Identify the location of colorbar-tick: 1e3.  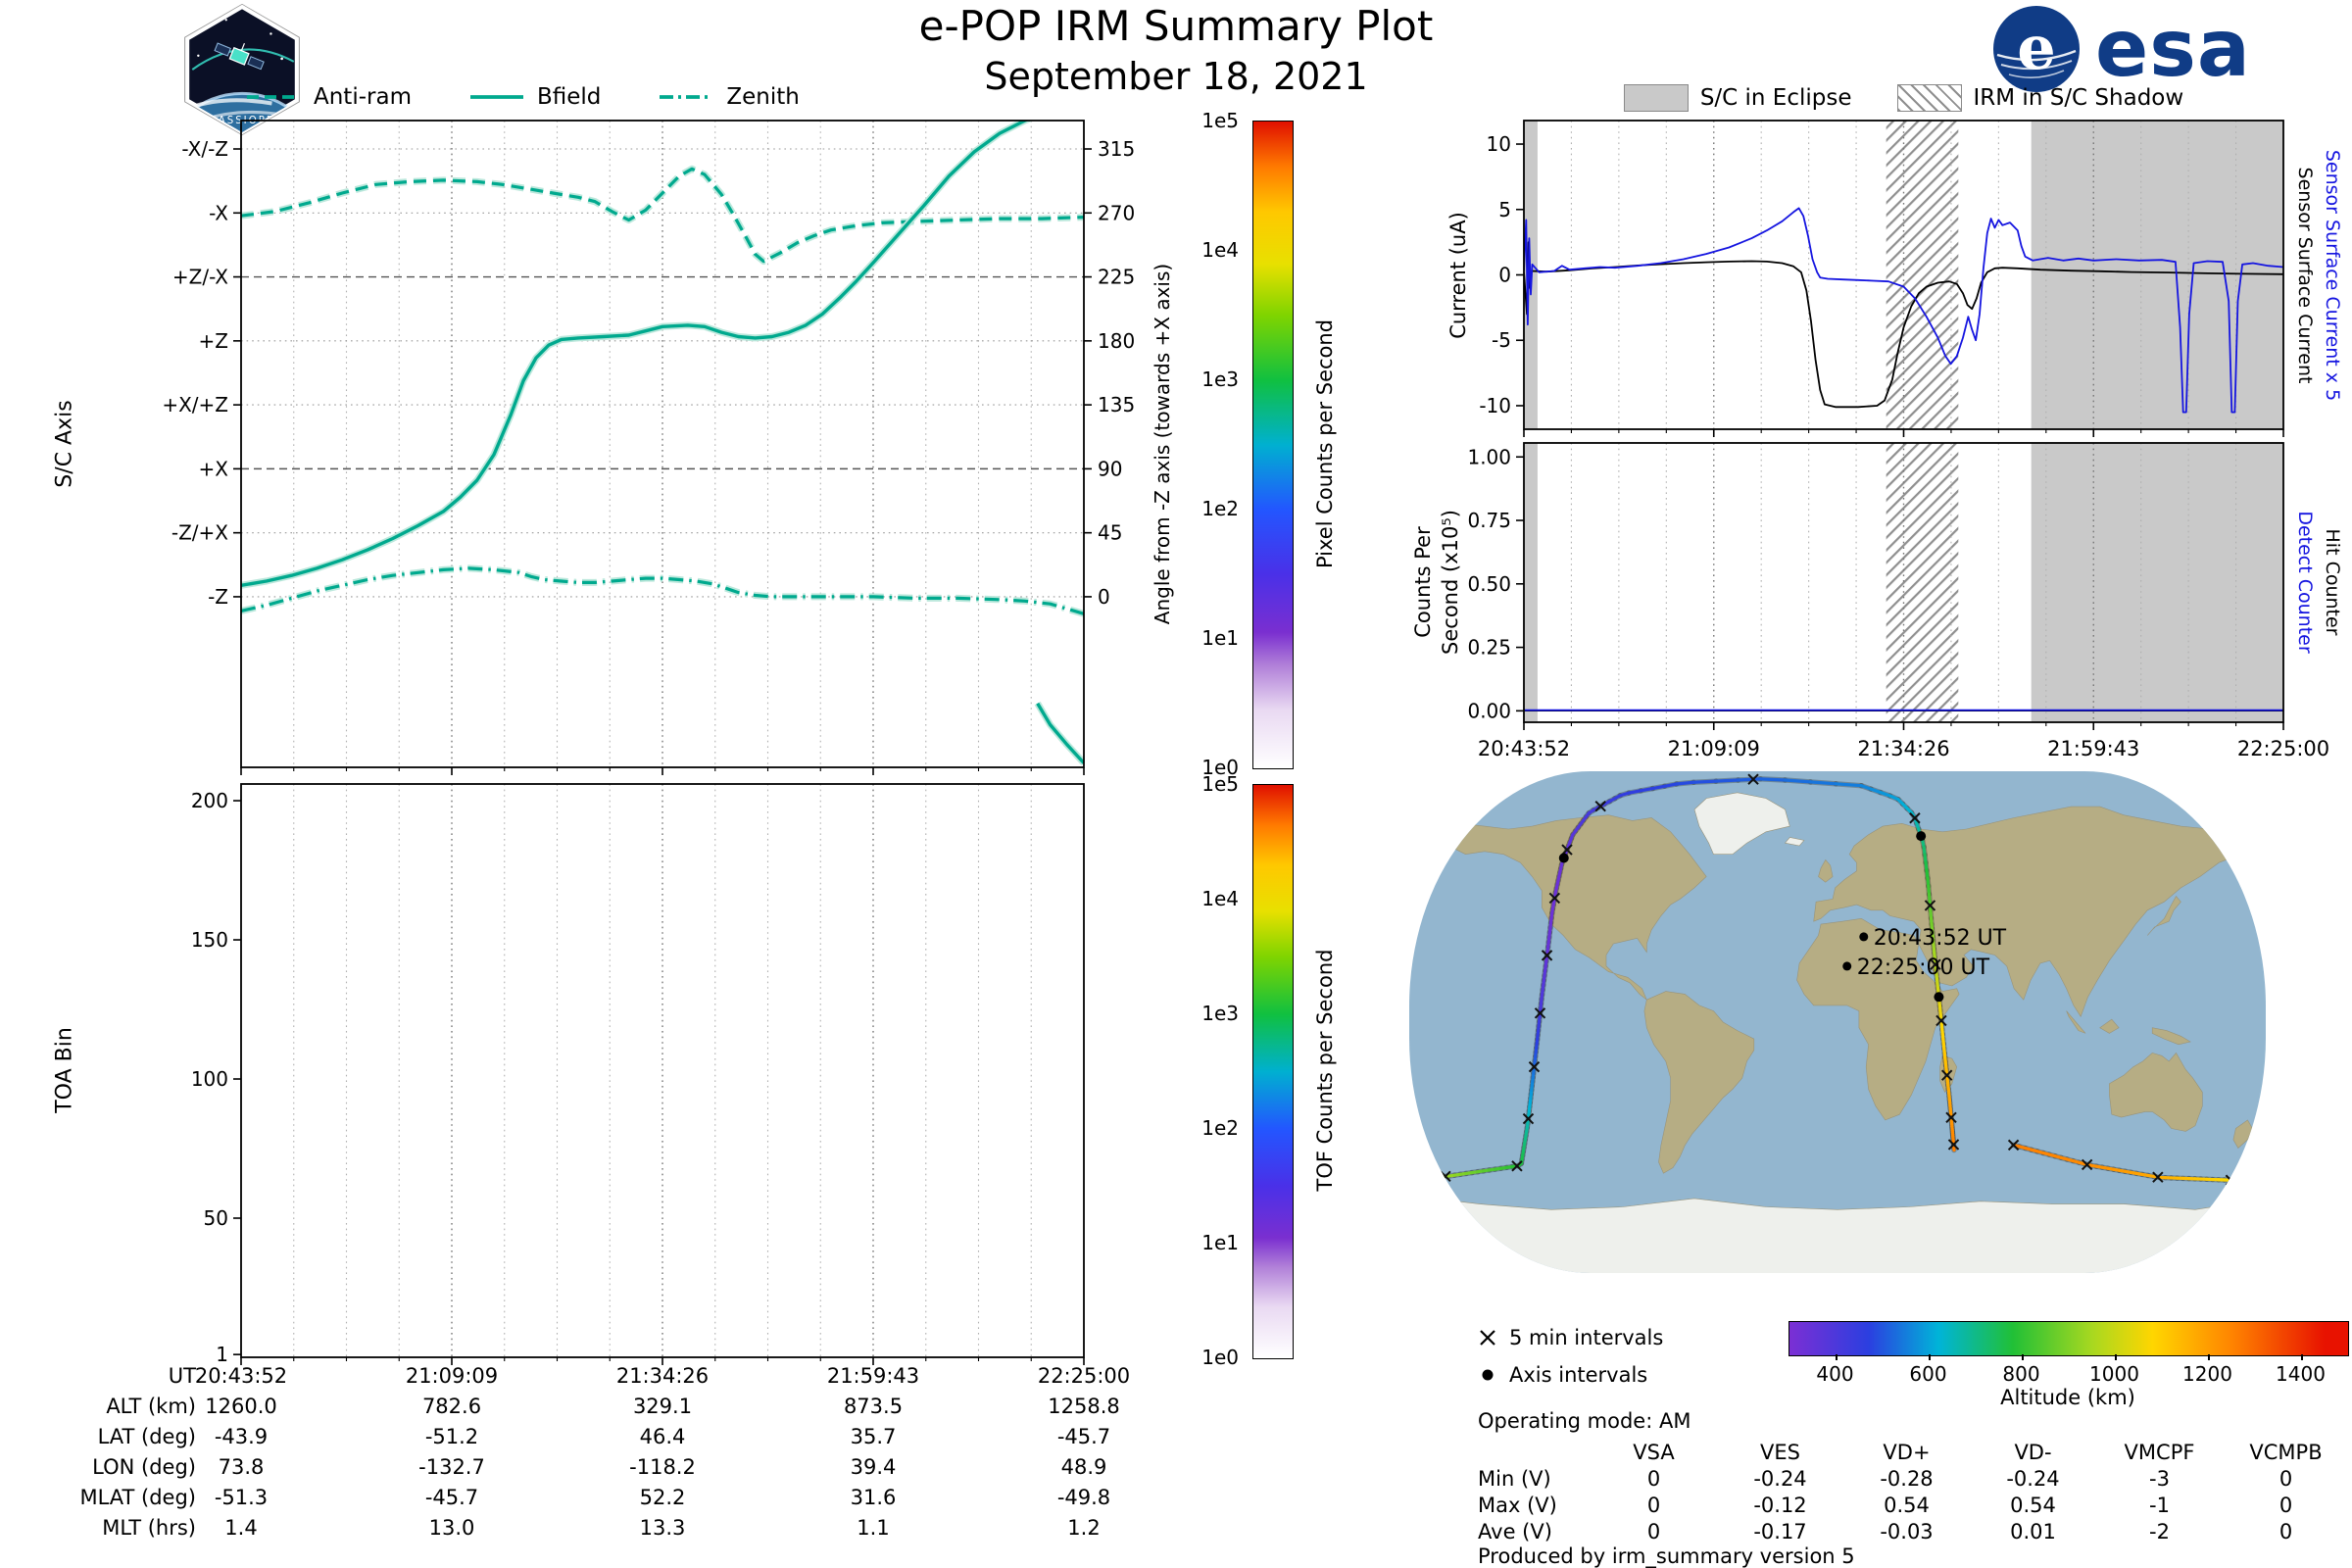
(1220, 379).